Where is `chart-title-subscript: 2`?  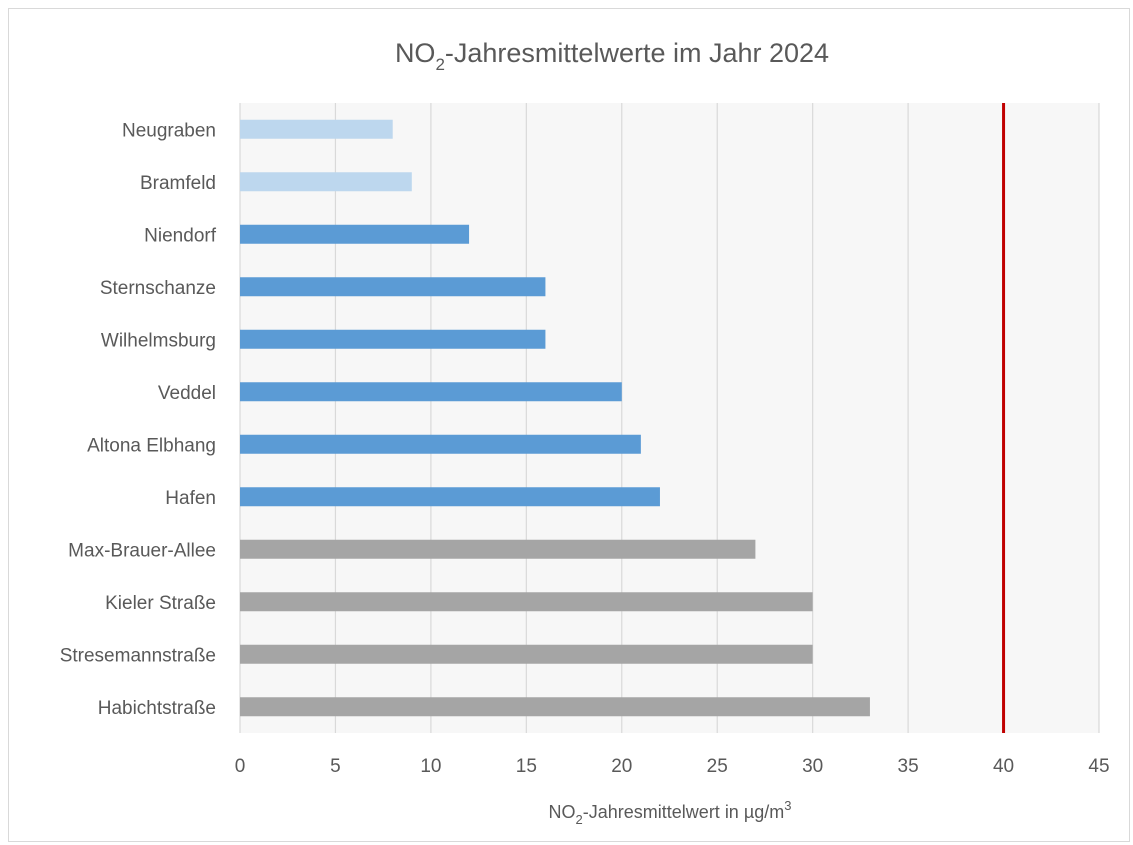 chart-title-subscript: 2 is located at coordinates (439, 64).